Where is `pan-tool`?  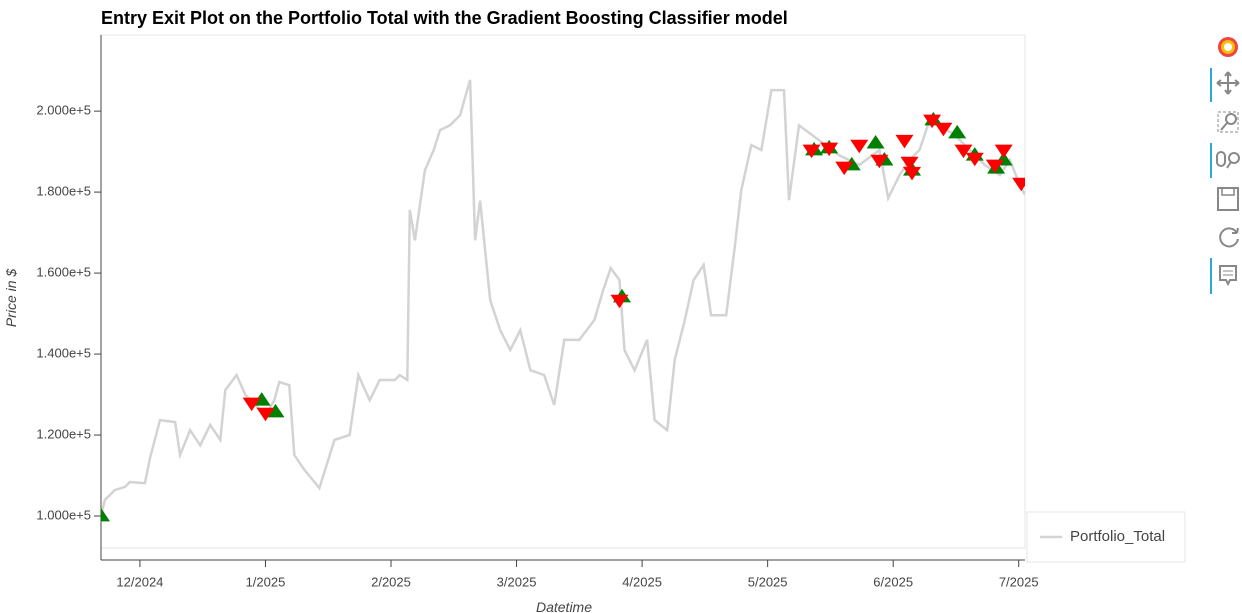 pan-tool is located at coordinates (1228, 83).